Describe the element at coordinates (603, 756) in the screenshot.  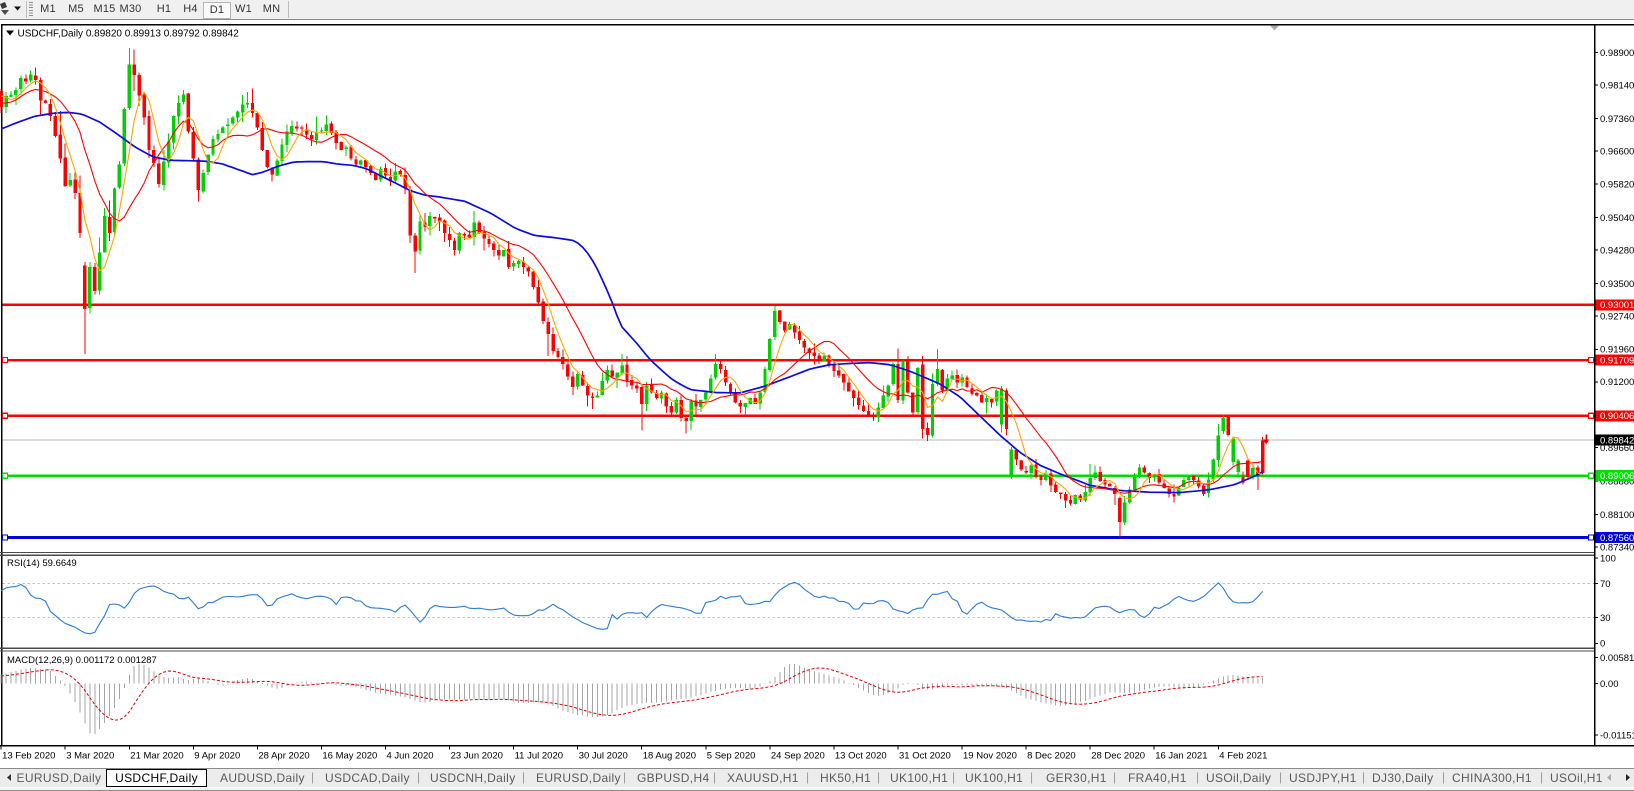
I see `svg-text: 30 Jul 2020` at that location.